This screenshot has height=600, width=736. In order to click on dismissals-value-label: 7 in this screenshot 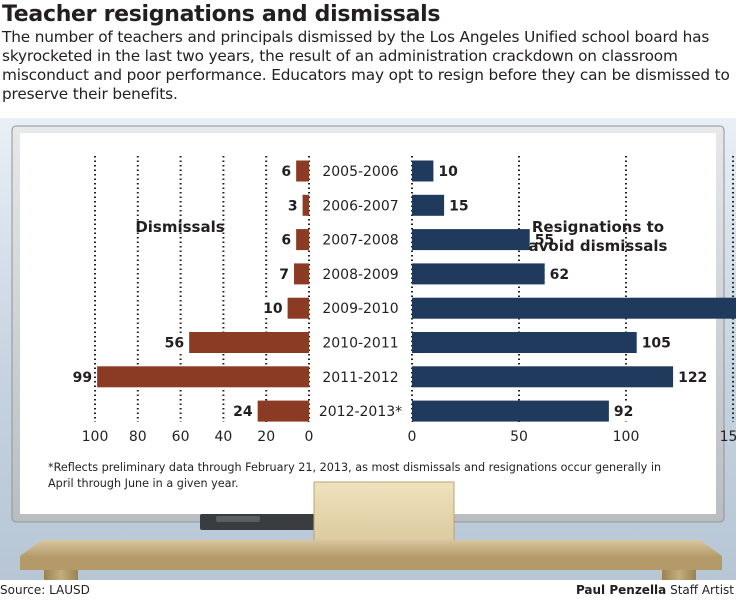, I will do `click(284, 275)`.